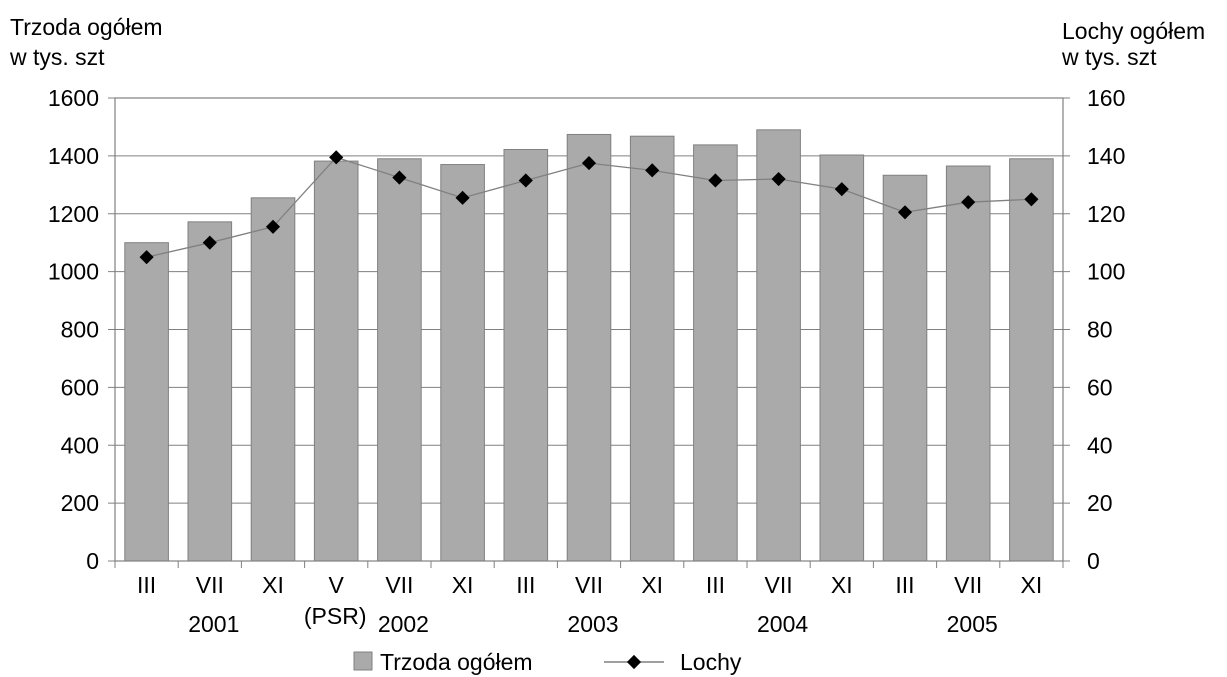 This screenshot has height=677, width=1227. Describe the element at coordinates (80, 445) in the screenshot. I see `left-tick-label: 400` at that location.